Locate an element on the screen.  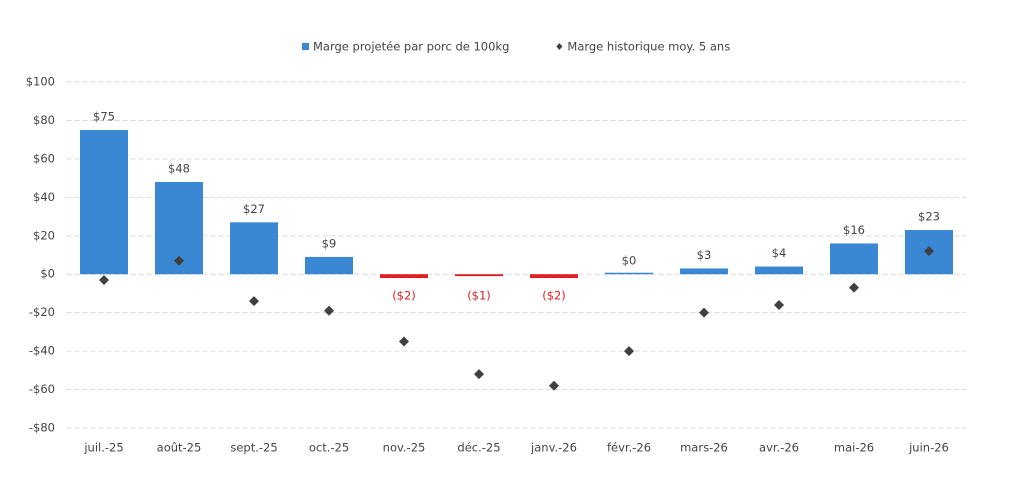
x-tick-label: févr.-26 is located at coordinates (629, 448).